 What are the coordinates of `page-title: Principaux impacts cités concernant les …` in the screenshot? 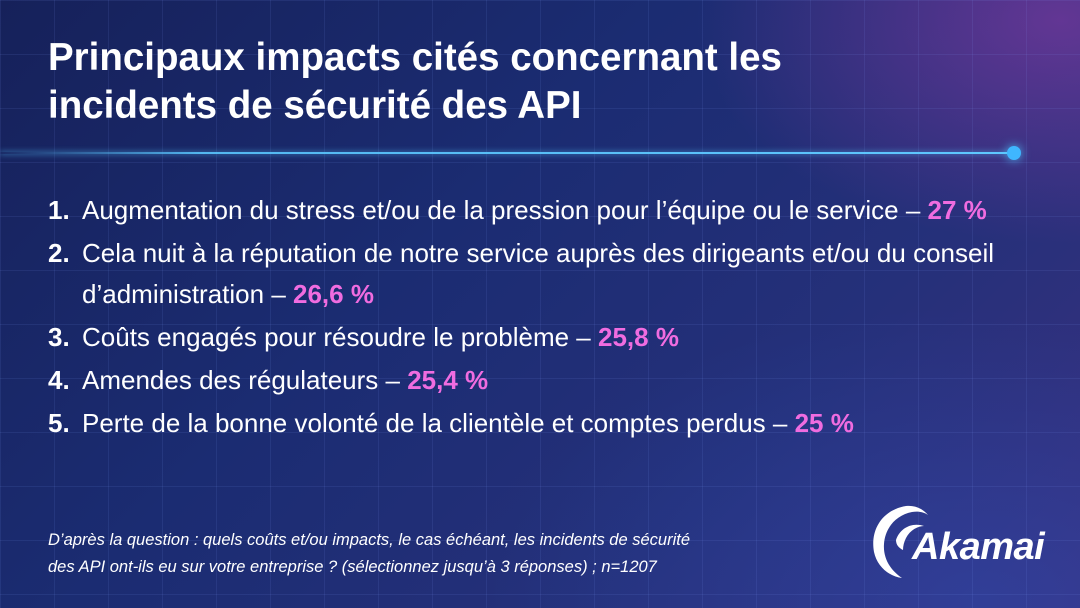 It's located at (415, 81).